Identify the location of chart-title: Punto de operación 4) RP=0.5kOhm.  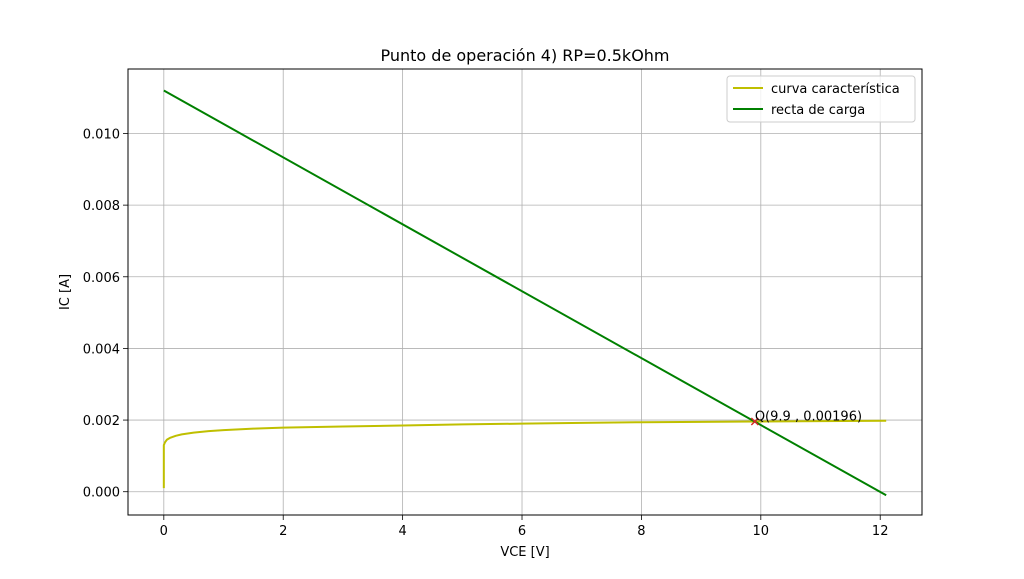
(524, 55).